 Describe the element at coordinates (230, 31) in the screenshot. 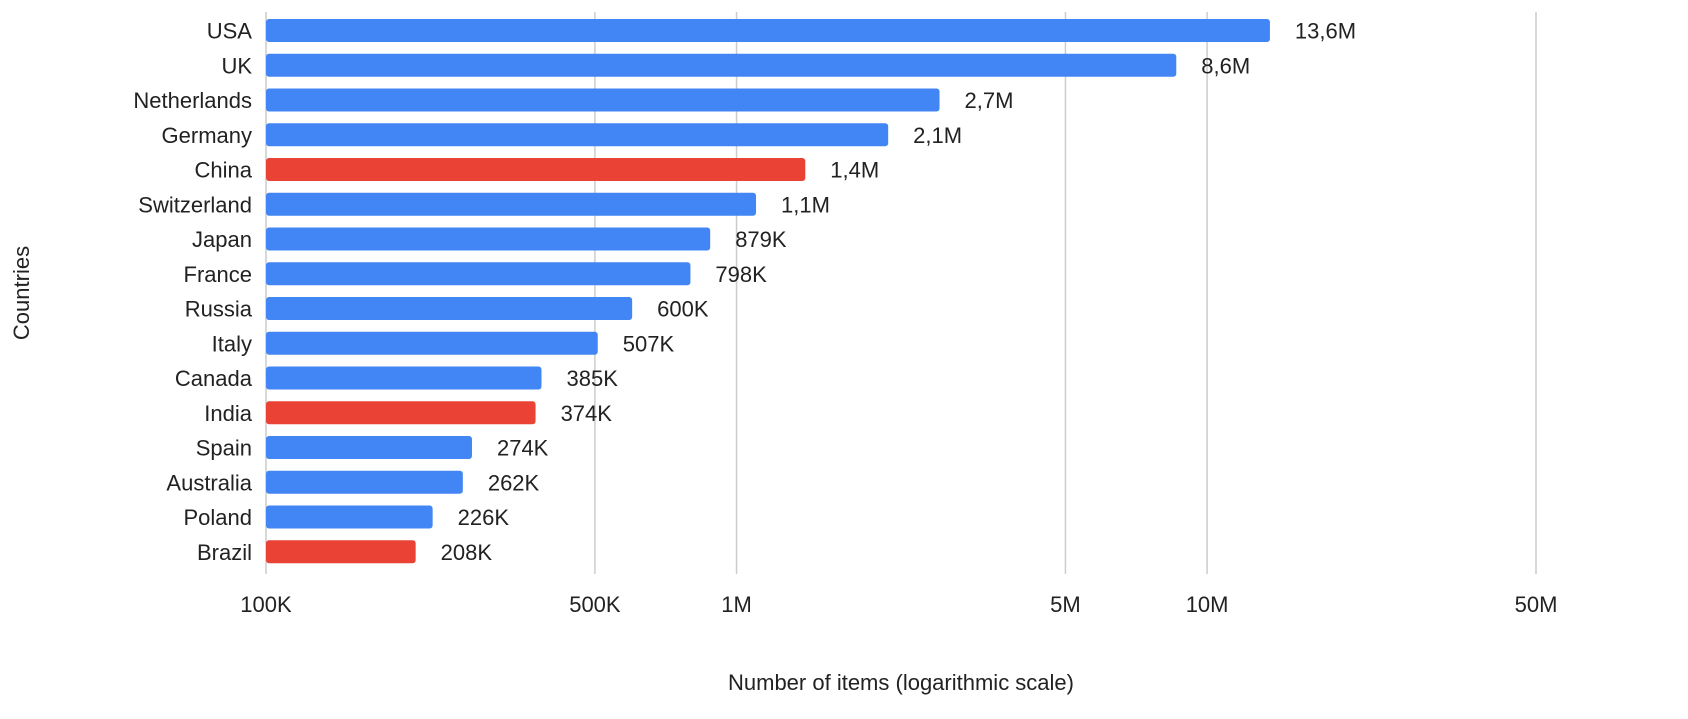

I see `category-label: USA` at that location.